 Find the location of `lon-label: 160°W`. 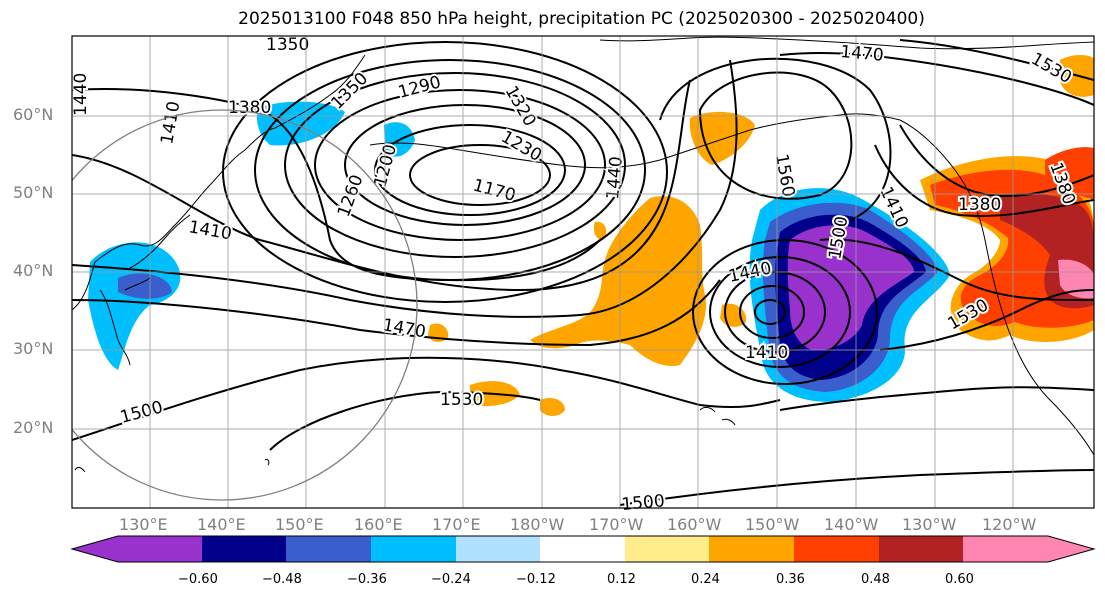

lon-label: 160°W is located at coordinates (694, 524).